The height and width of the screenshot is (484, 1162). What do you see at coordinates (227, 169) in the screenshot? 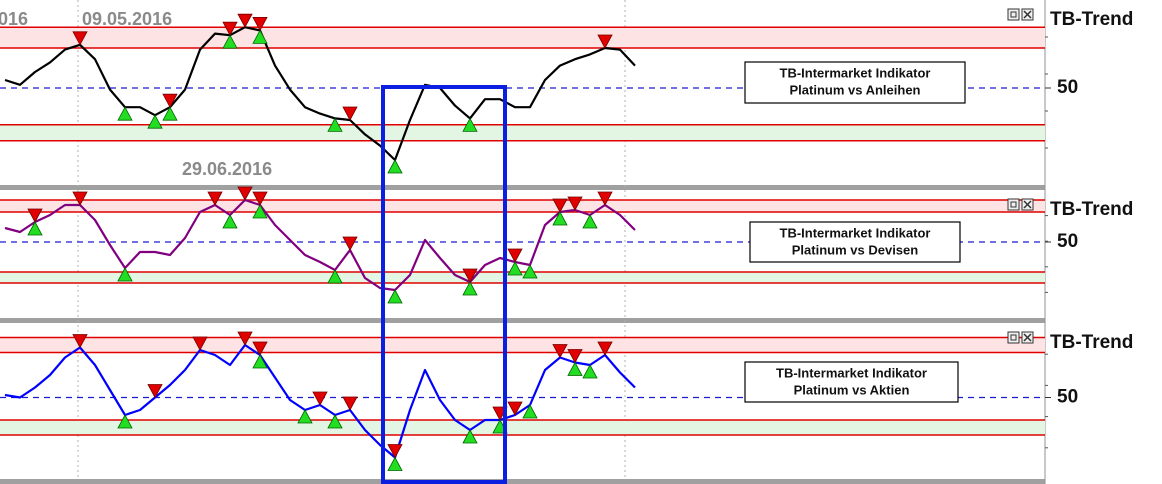
I see `date-label: 29.06.2016` at bounding box center [227, 169].